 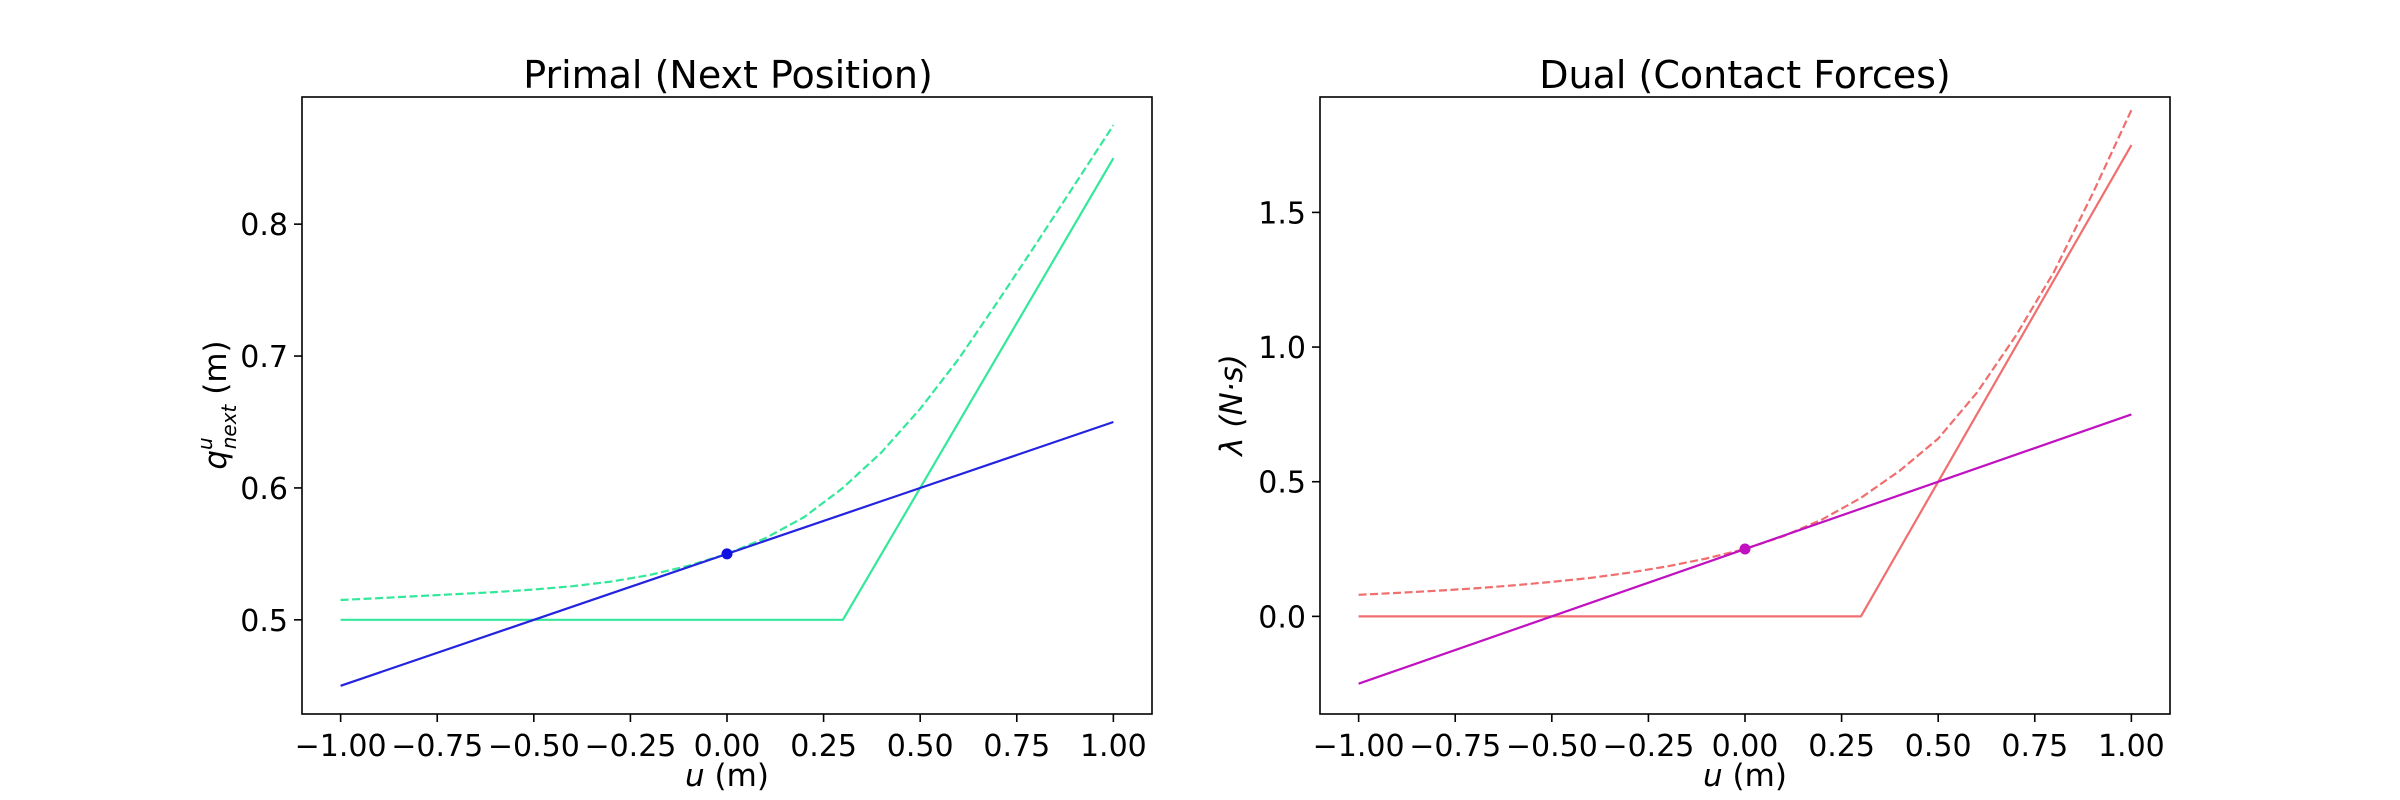 I want to click on dual-xtick-label: −1.00, so click(x=1359, y=746).